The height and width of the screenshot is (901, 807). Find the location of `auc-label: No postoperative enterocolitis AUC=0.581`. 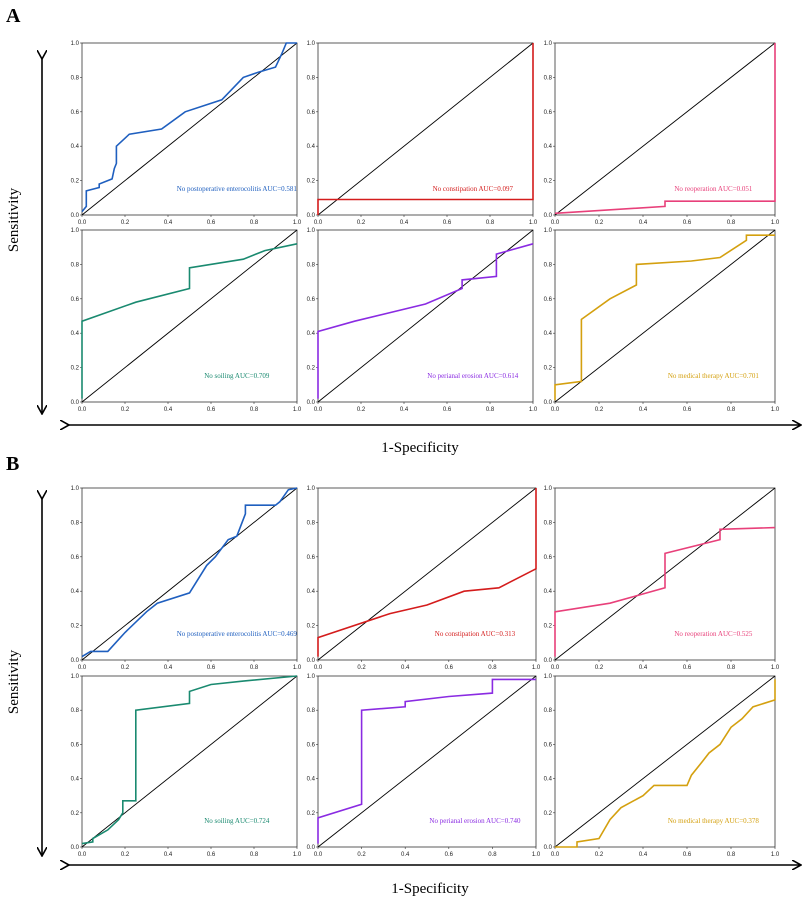

auc-label: No postoperative enterocolitis AUC=0.581 is located at coordinates (237, 189).